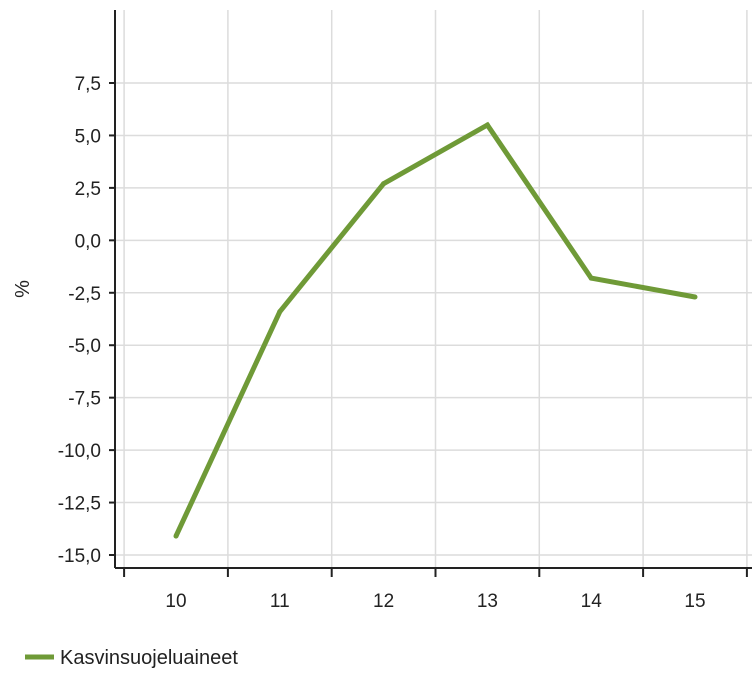  I want to click on x-tick-label: 10, so click(175, 601).